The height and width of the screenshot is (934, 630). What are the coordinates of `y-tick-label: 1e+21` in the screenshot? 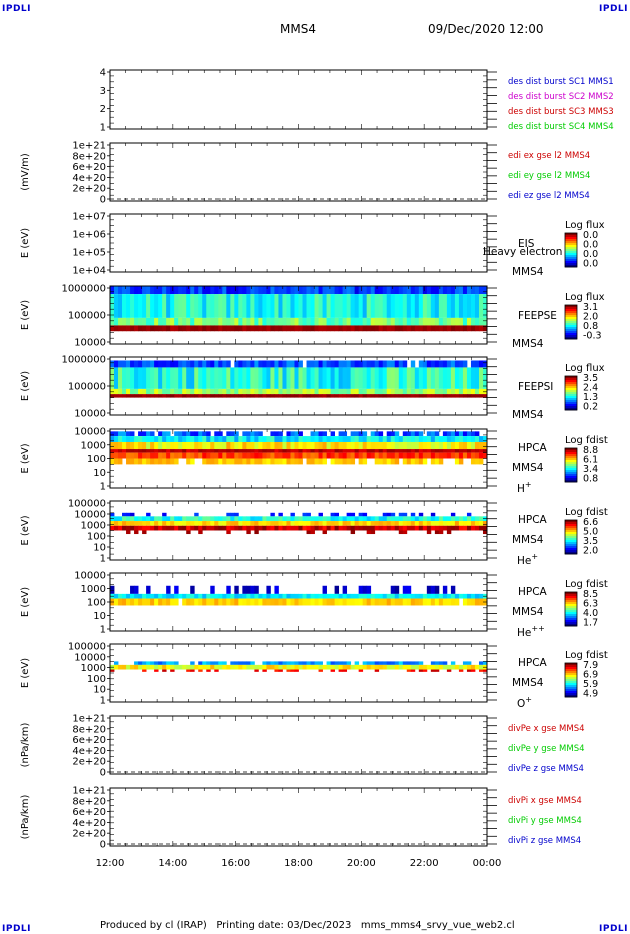 It's located at (89, 719).